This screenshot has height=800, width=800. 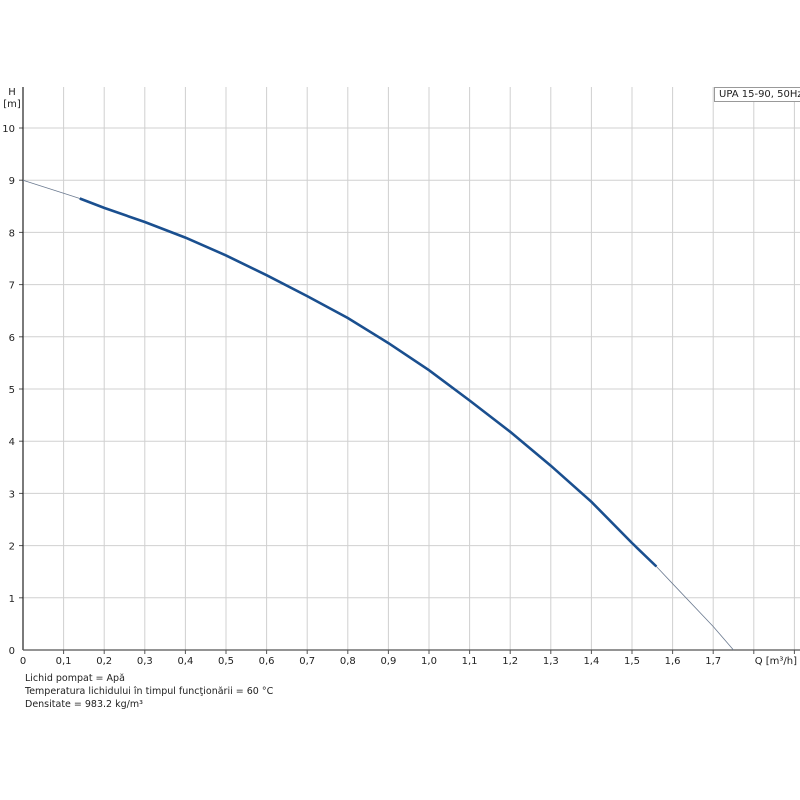 What do you see at coordinates (551, 661) in the screenshot?
I see `x-tick-label: 1,3` at bounding box center [551, 661].